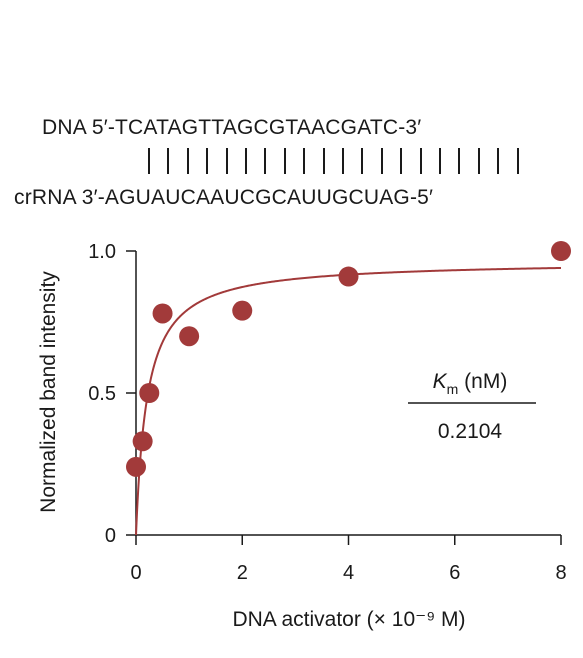  I want to click on y-tick-label: 0.5, so click(102, 394).